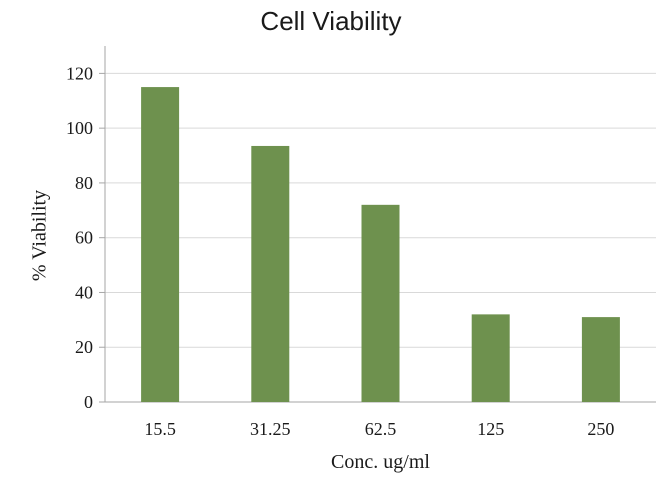 The image size is (662, 477). I want to click on x-tick-label: 125, so click(490, 429).